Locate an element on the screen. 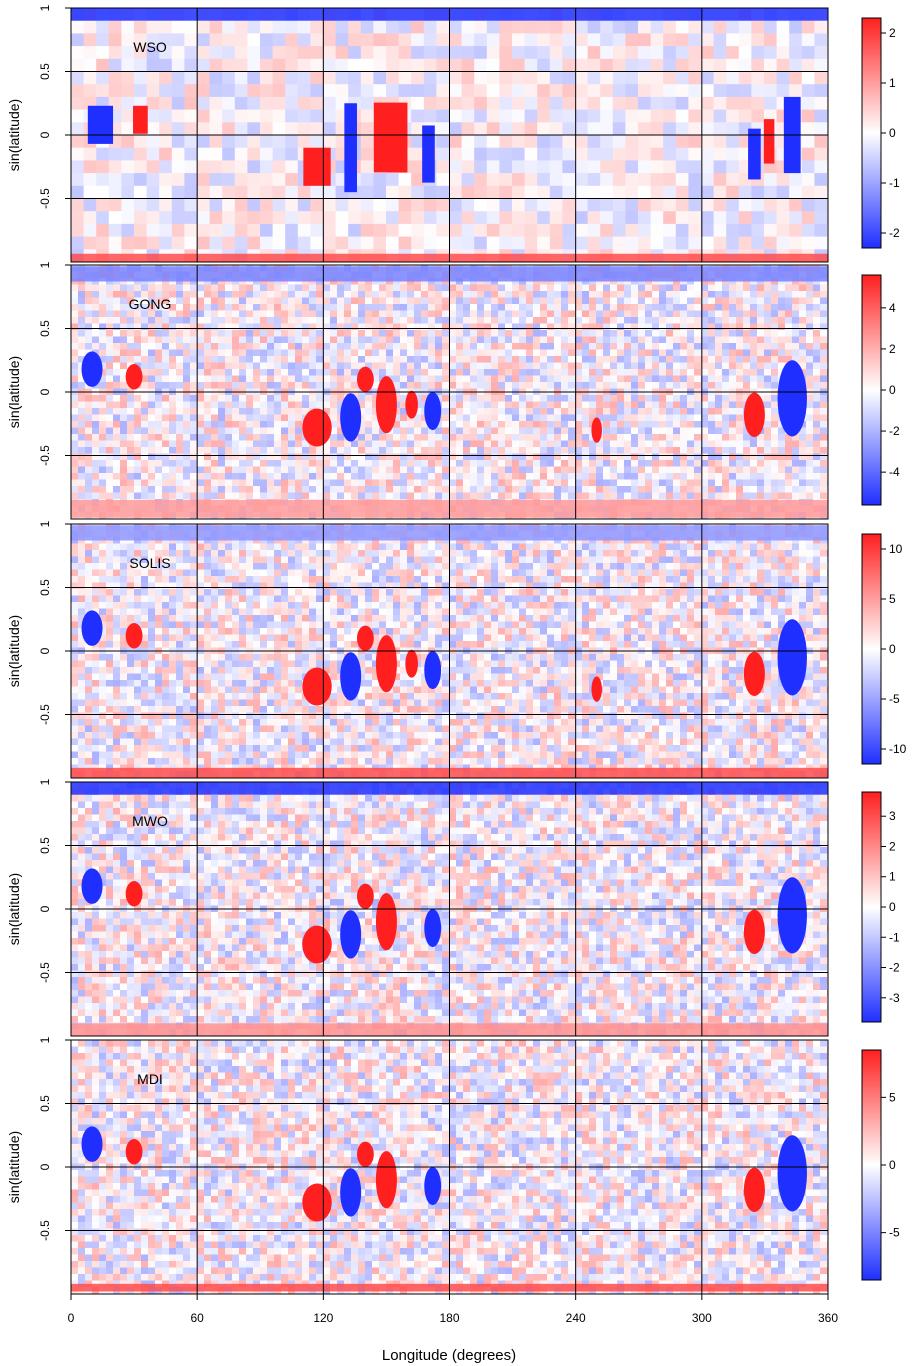 This screenshot has width=924, height=1366. colorbar-tick-label: 1 is located at coordinates (892, 83).